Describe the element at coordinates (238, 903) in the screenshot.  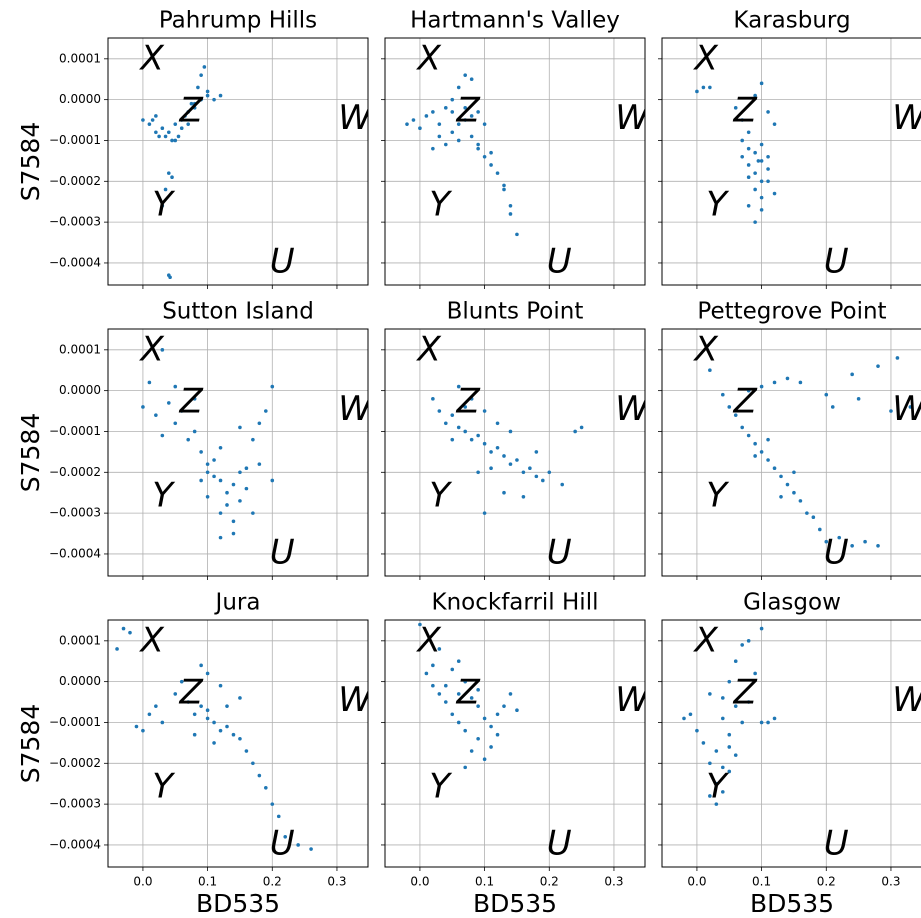
I see `x-axis-label: BD535` at that location.